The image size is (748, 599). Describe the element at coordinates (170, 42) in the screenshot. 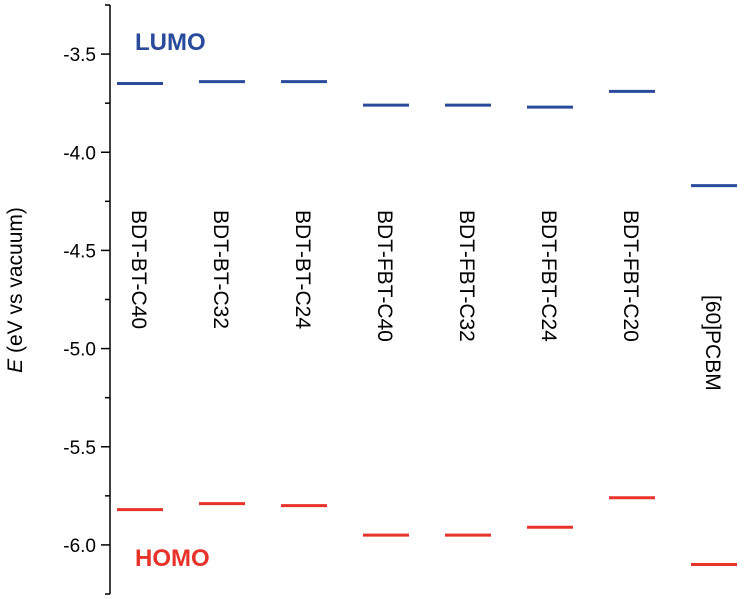

I see `lumo-tag: LUMO` at that location.